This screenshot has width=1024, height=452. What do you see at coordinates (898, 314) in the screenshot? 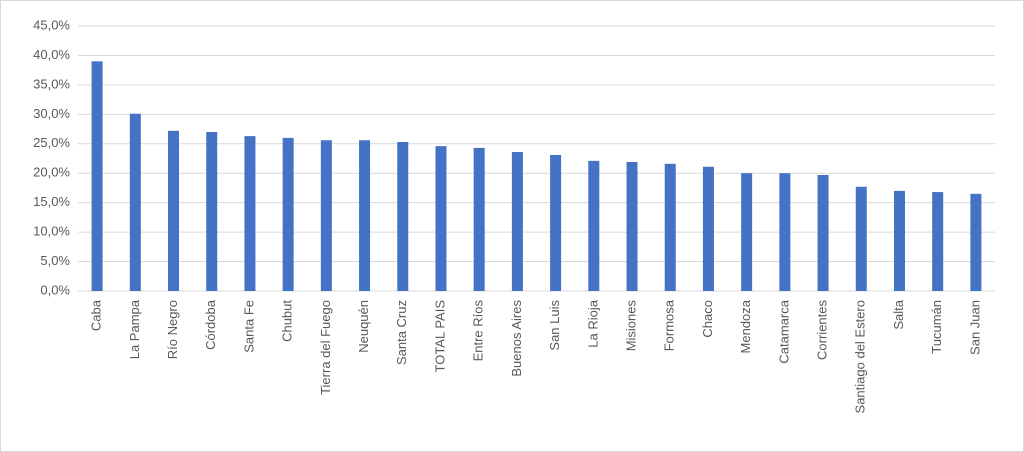
I see `x-tick-label: Salta` at bounding box center [898, 314].